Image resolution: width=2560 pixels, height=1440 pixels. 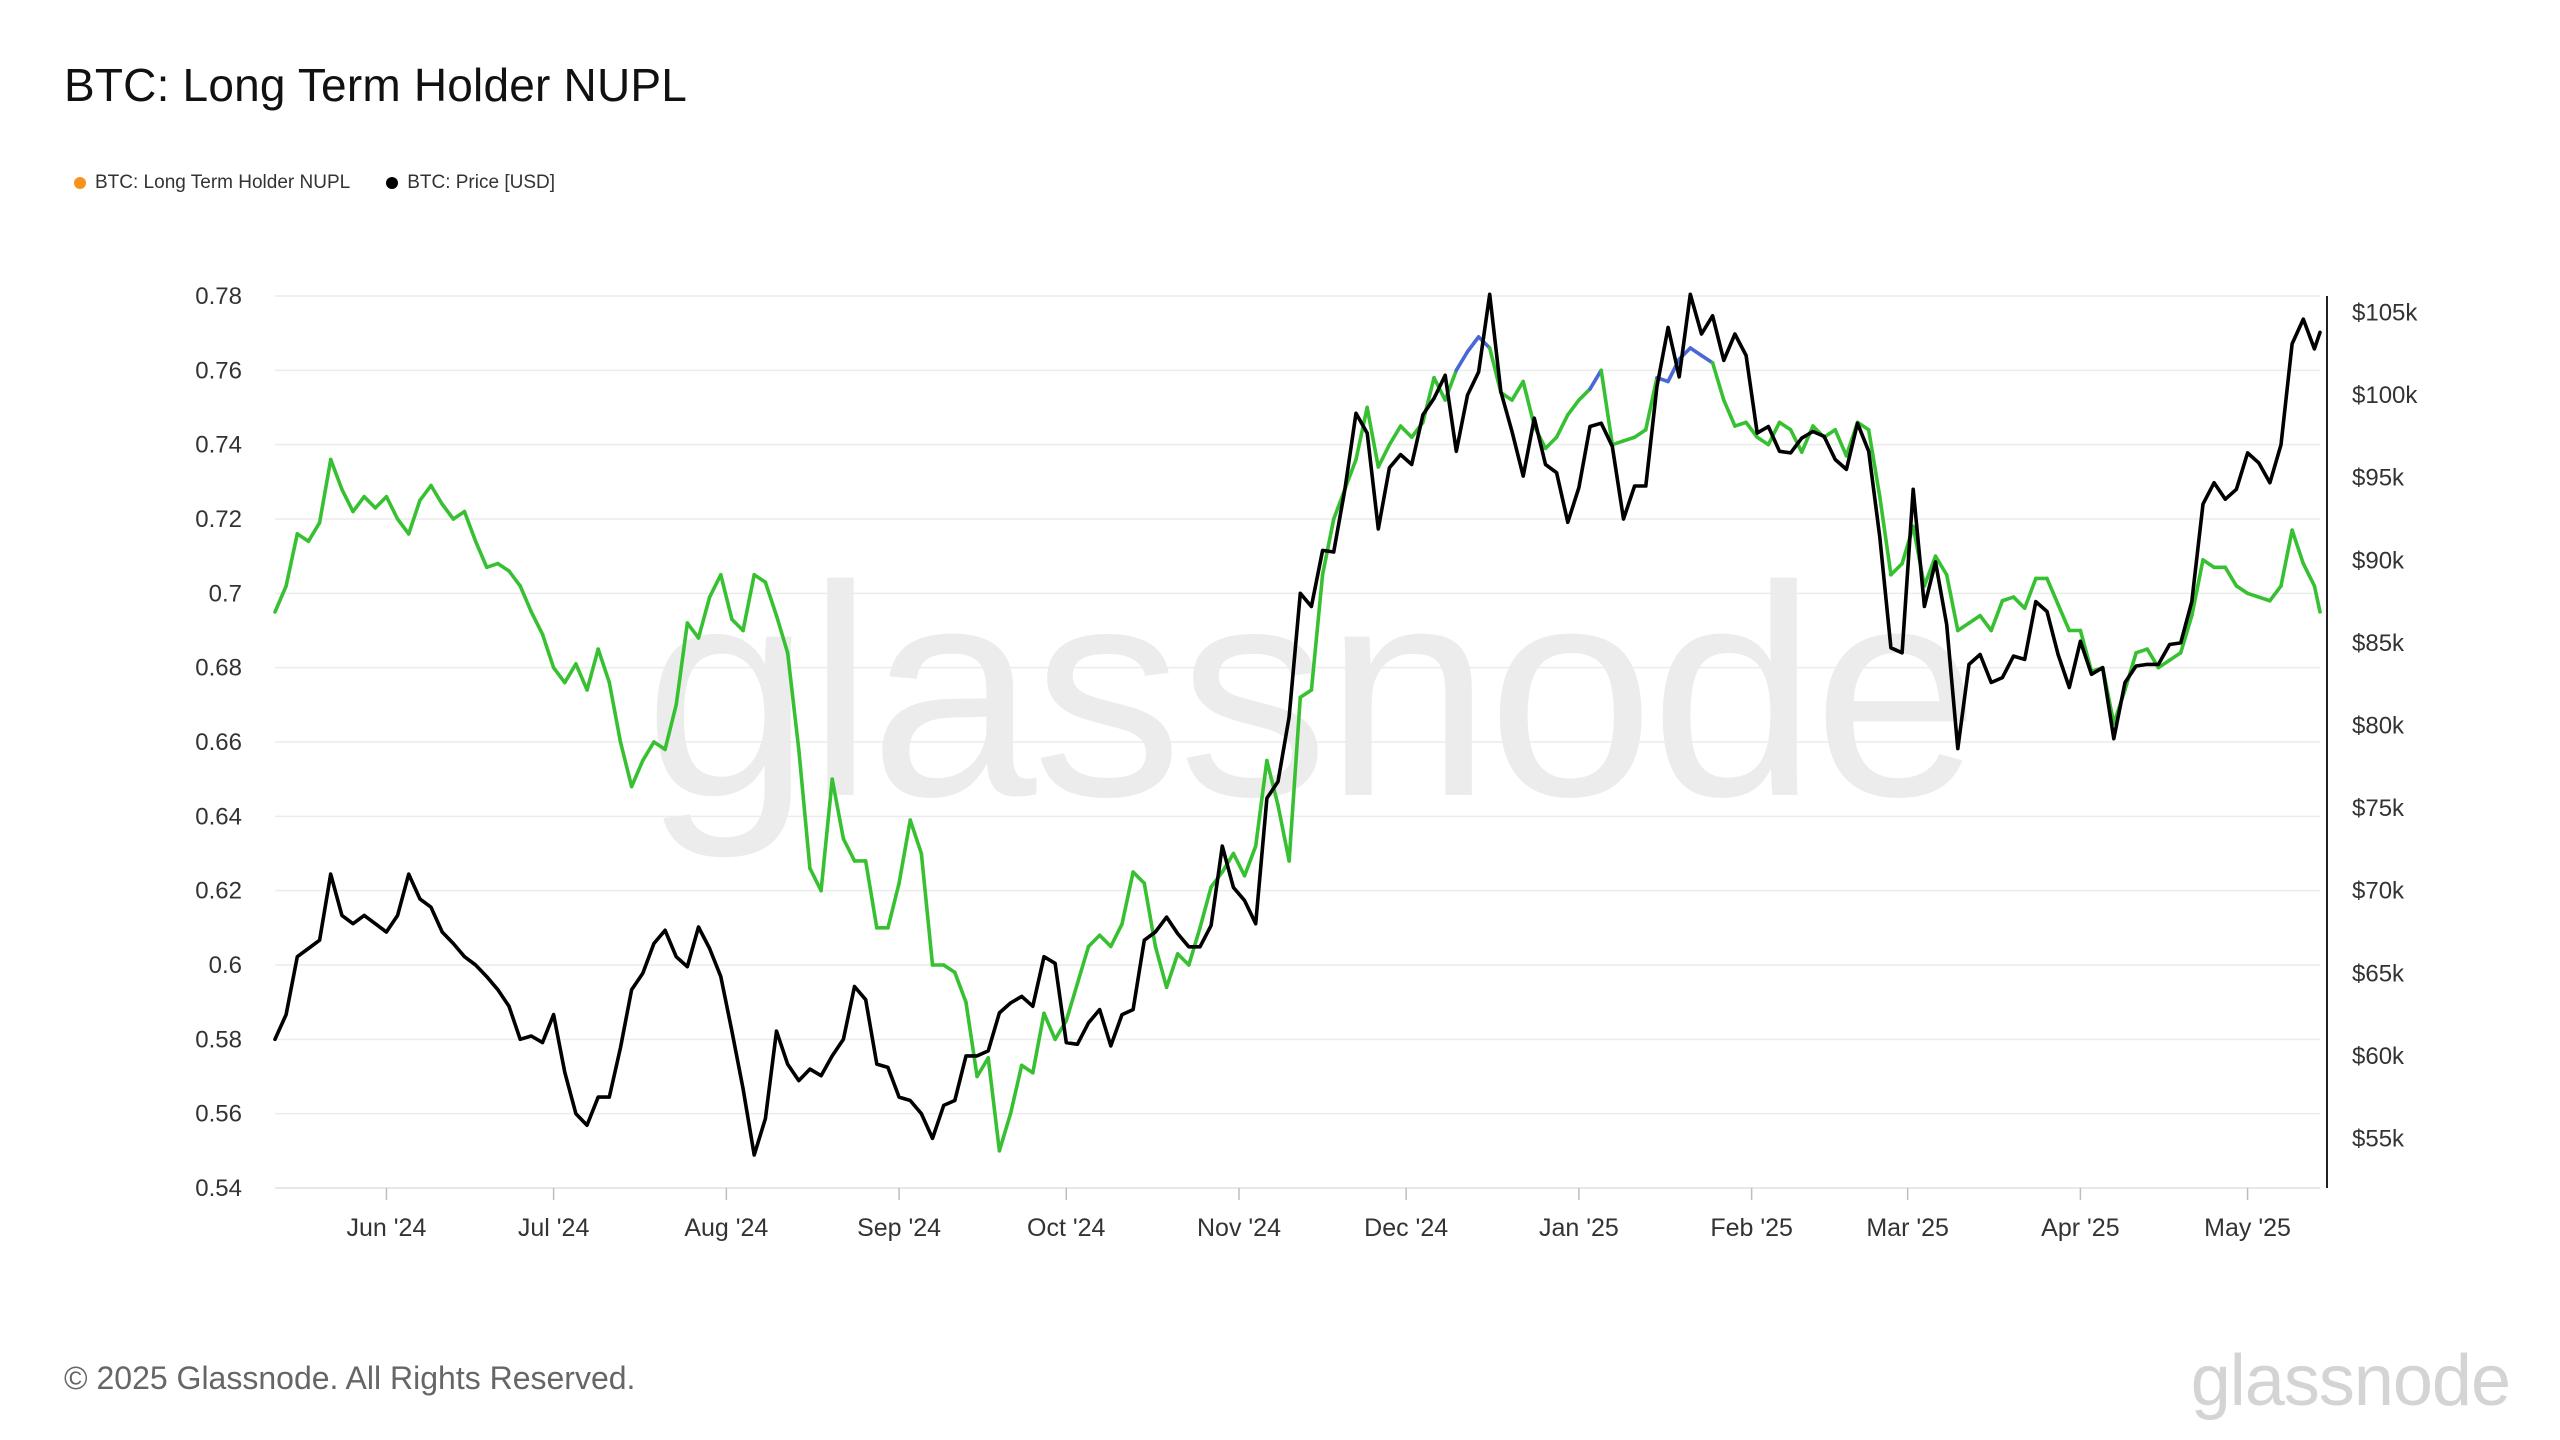 What do you see at coordinates (2247, 1228) in the screenshot?
I see `x-tick-label: May '25` at bounding box center [2247, 1228].